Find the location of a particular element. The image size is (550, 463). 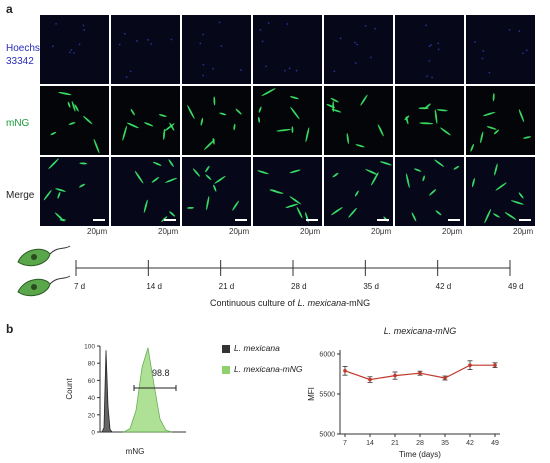

flow-histogram: 0 20 40 60 80 100 98.8 Count mNG is located at coordinates (125, 400).